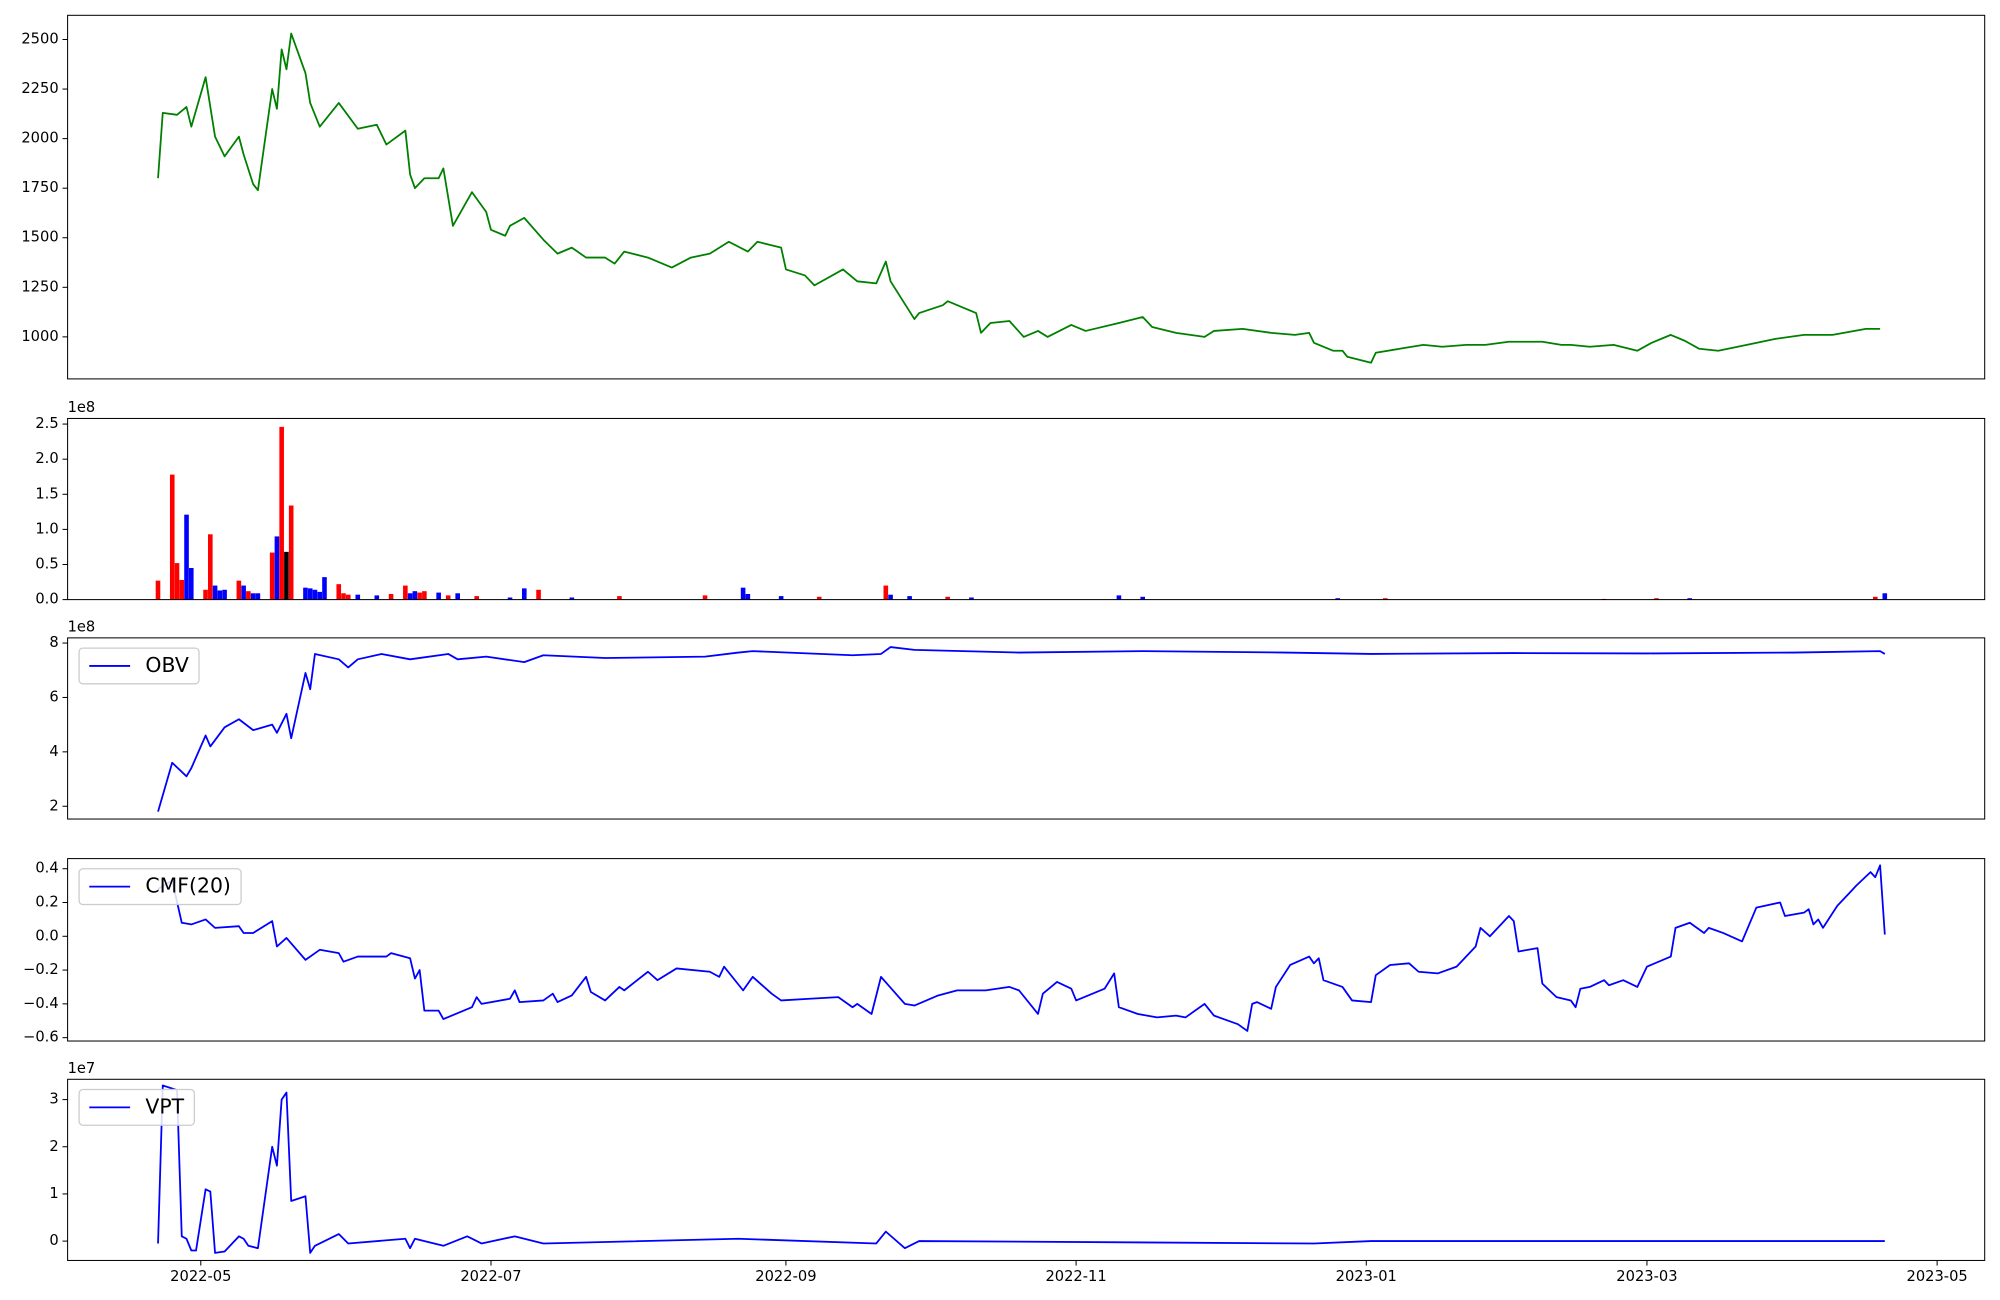  What do you see at coordinates (164, 1106) in the screenshot?
I see `legend-label: VPT` at bounding box center [164, 1106].